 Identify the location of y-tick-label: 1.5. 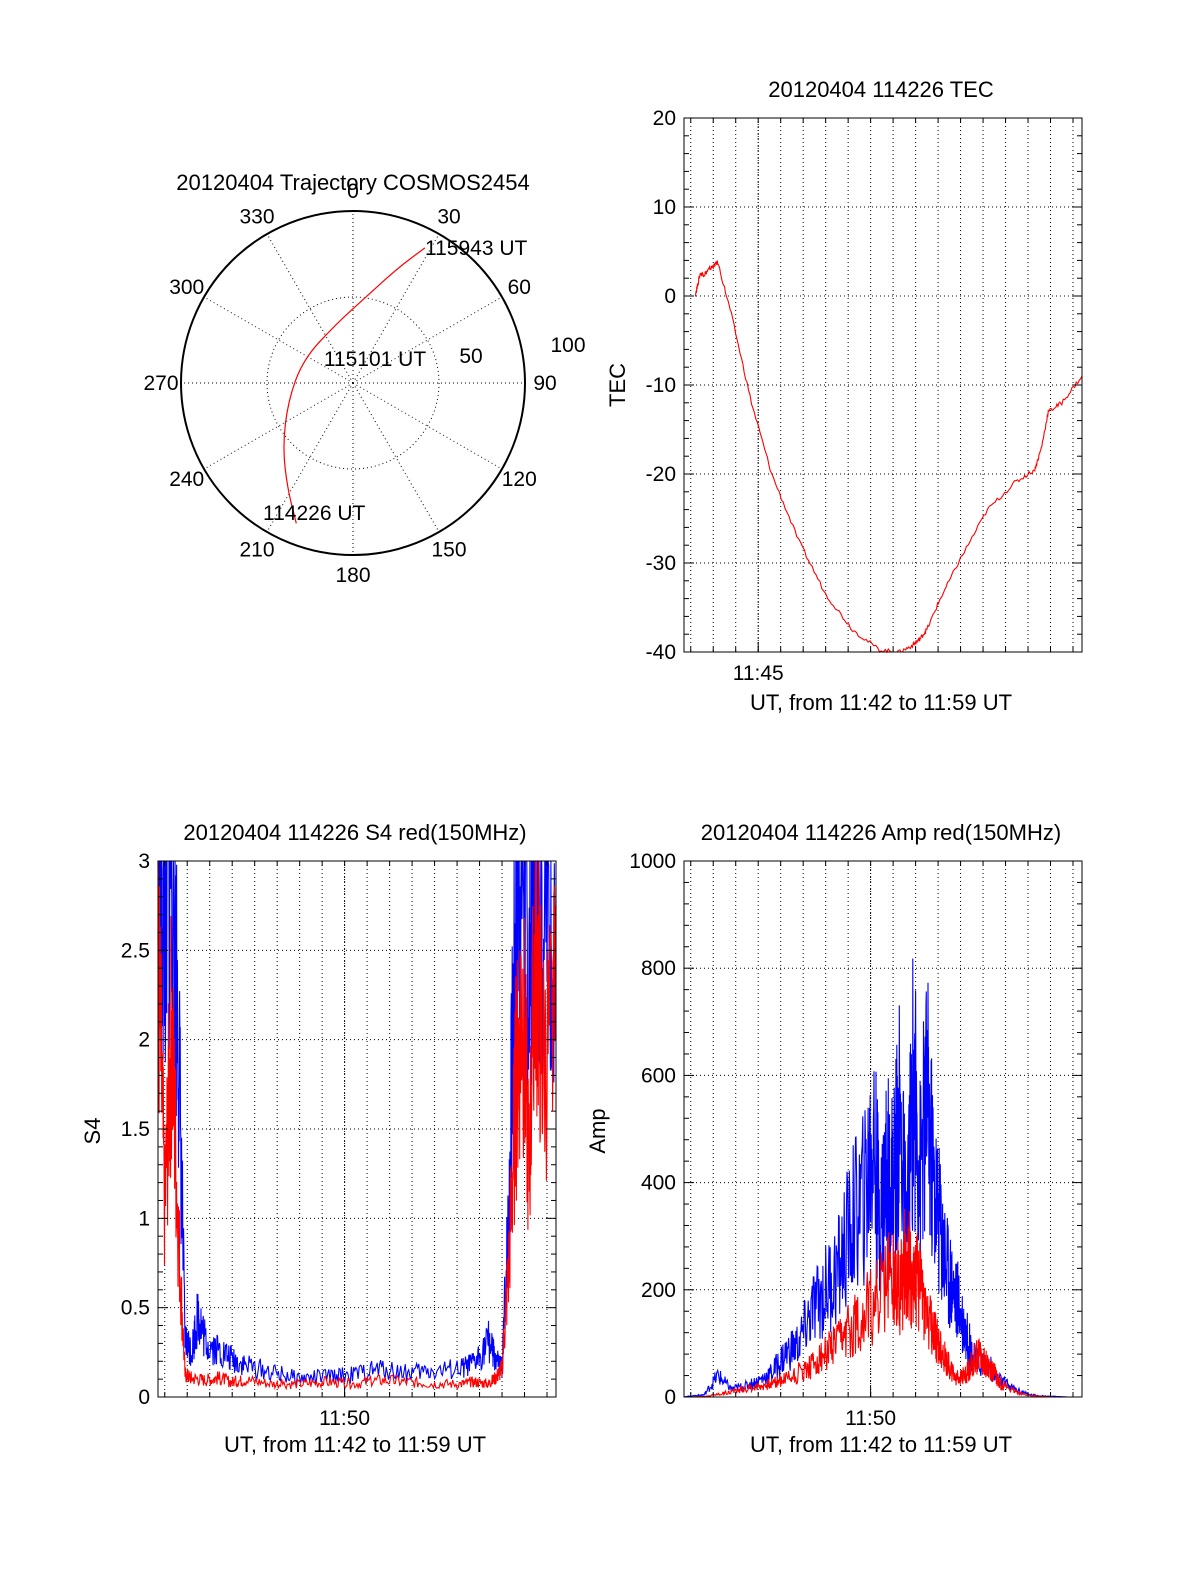
(135, 1129).